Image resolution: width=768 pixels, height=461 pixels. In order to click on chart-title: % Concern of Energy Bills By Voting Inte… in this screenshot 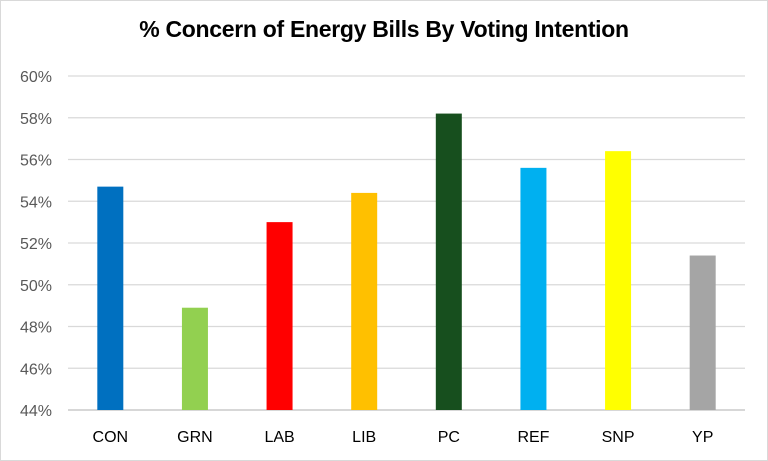, I will do `click(384, 29)`.